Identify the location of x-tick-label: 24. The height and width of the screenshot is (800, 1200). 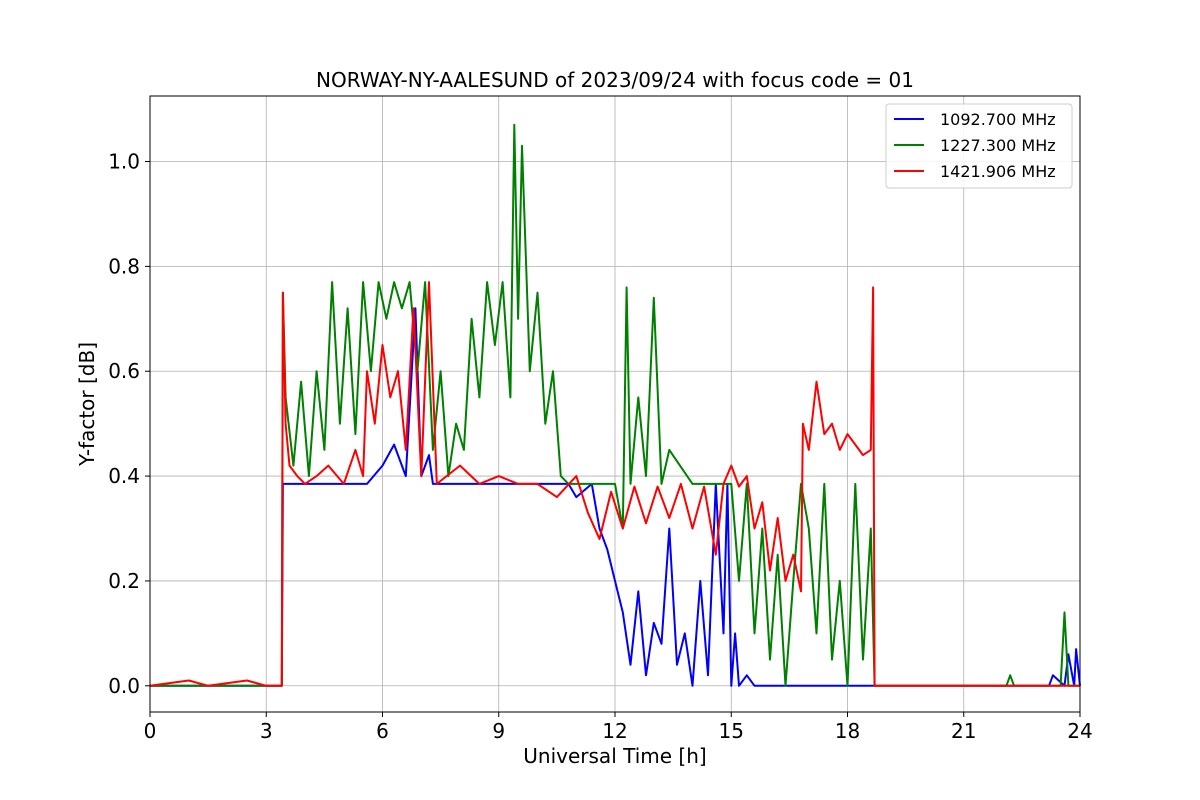
(1079, 731).